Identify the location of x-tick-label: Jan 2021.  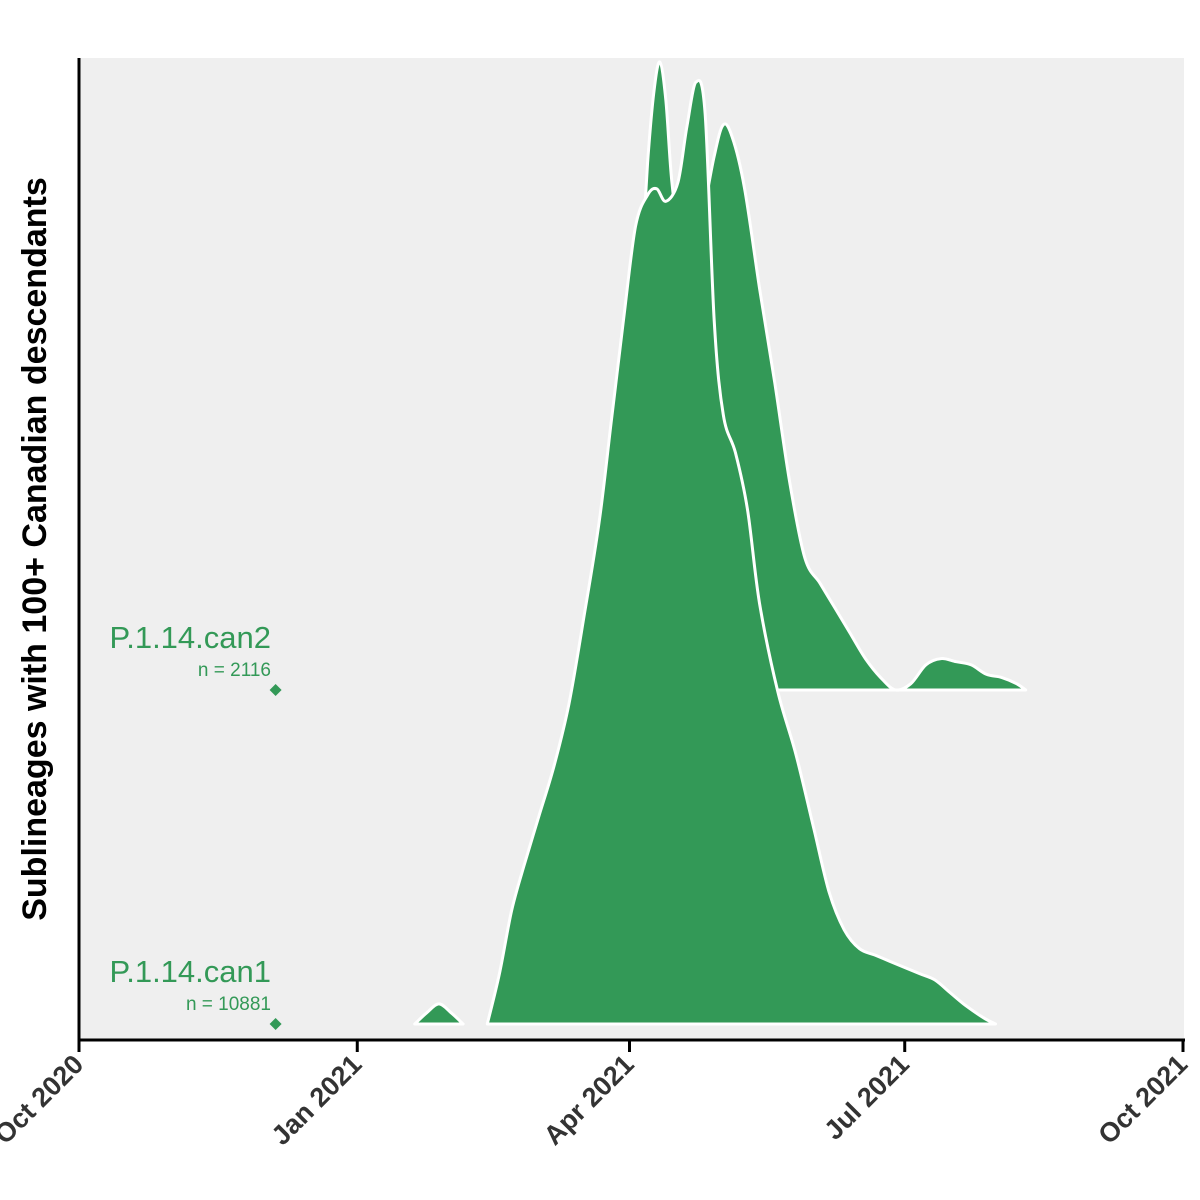
(317, 1100).